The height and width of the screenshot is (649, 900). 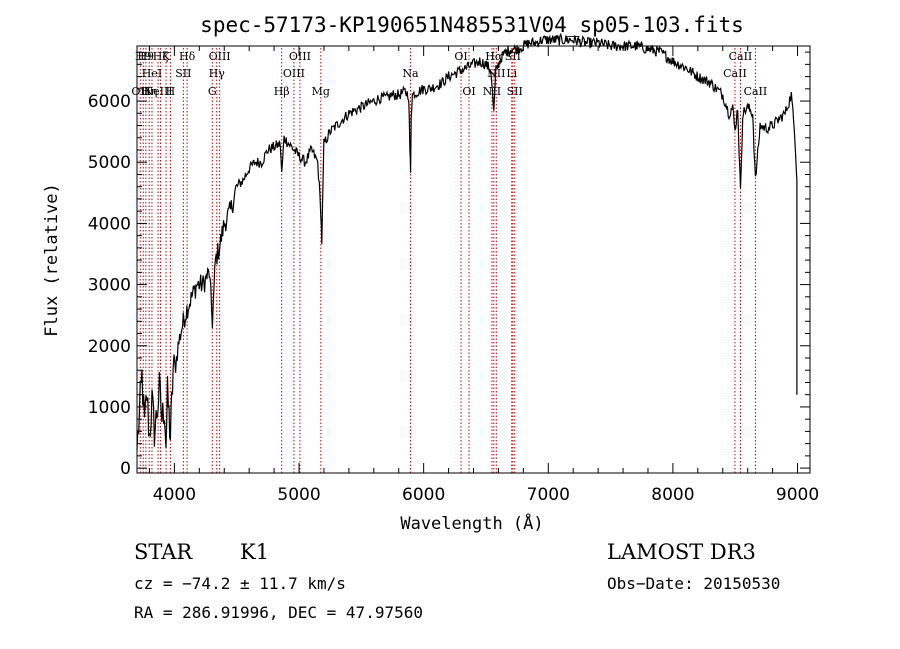 I want to click on x-tick-label: 7000, so click(x=548, y=495).